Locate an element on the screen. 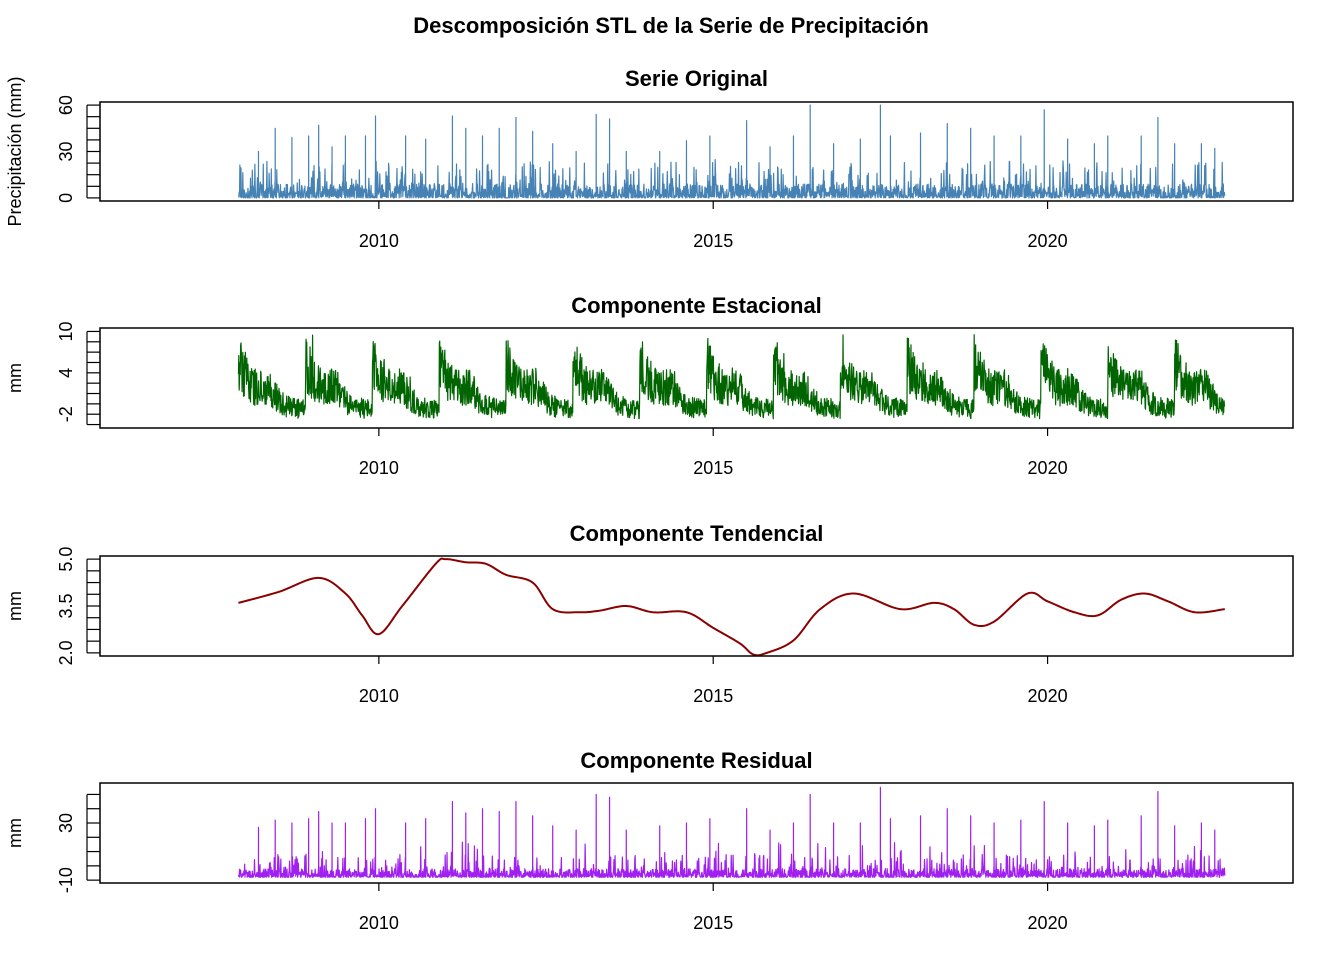 This screenshot has width=1344, height=960. y-tick-label: -10 is located at coordinates (66, 880).